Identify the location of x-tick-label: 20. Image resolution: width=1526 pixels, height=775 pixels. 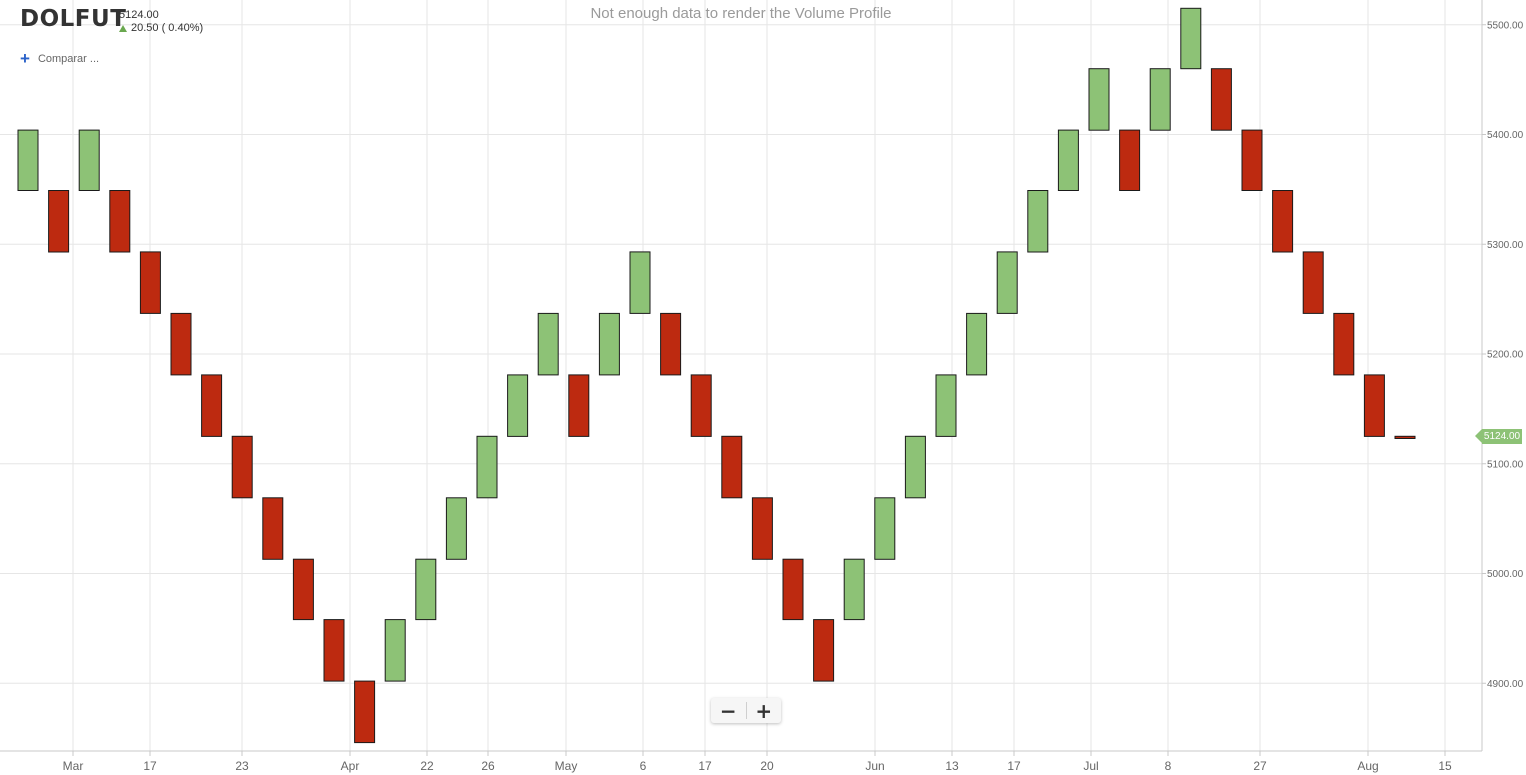
(767, 766).